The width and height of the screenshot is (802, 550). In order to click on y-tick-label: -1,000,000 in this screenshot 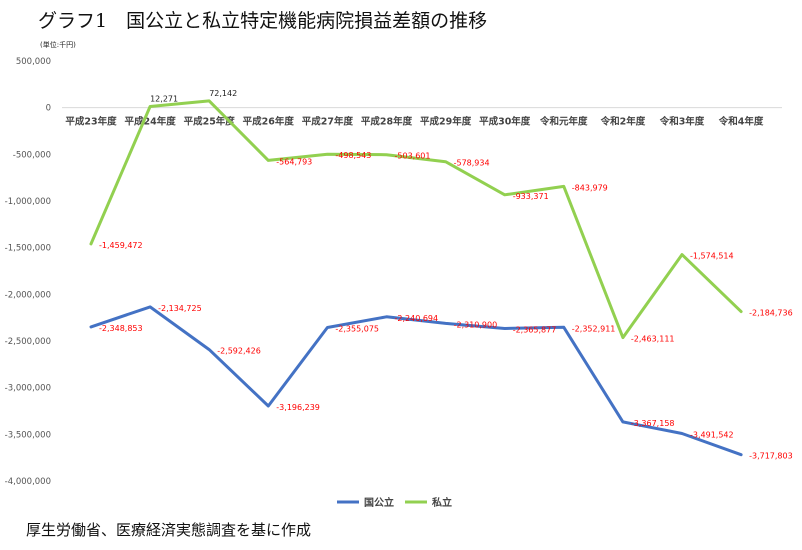, I will do `click(28, 202)`.